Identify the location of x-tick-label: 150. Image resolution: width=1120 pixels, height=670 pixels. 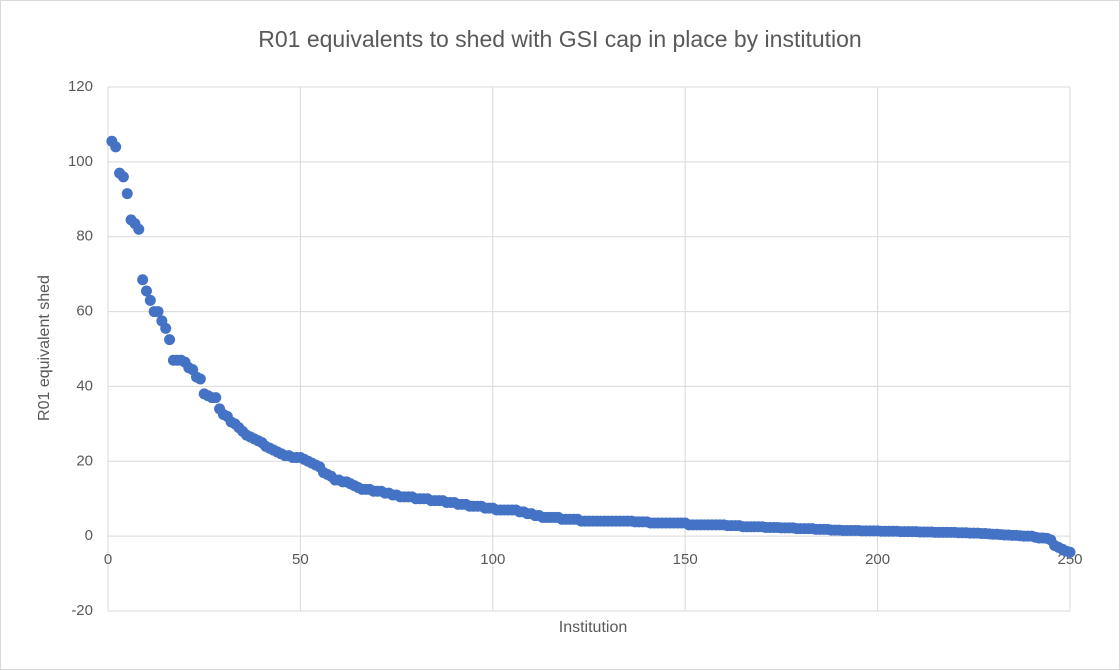
(685, 559).